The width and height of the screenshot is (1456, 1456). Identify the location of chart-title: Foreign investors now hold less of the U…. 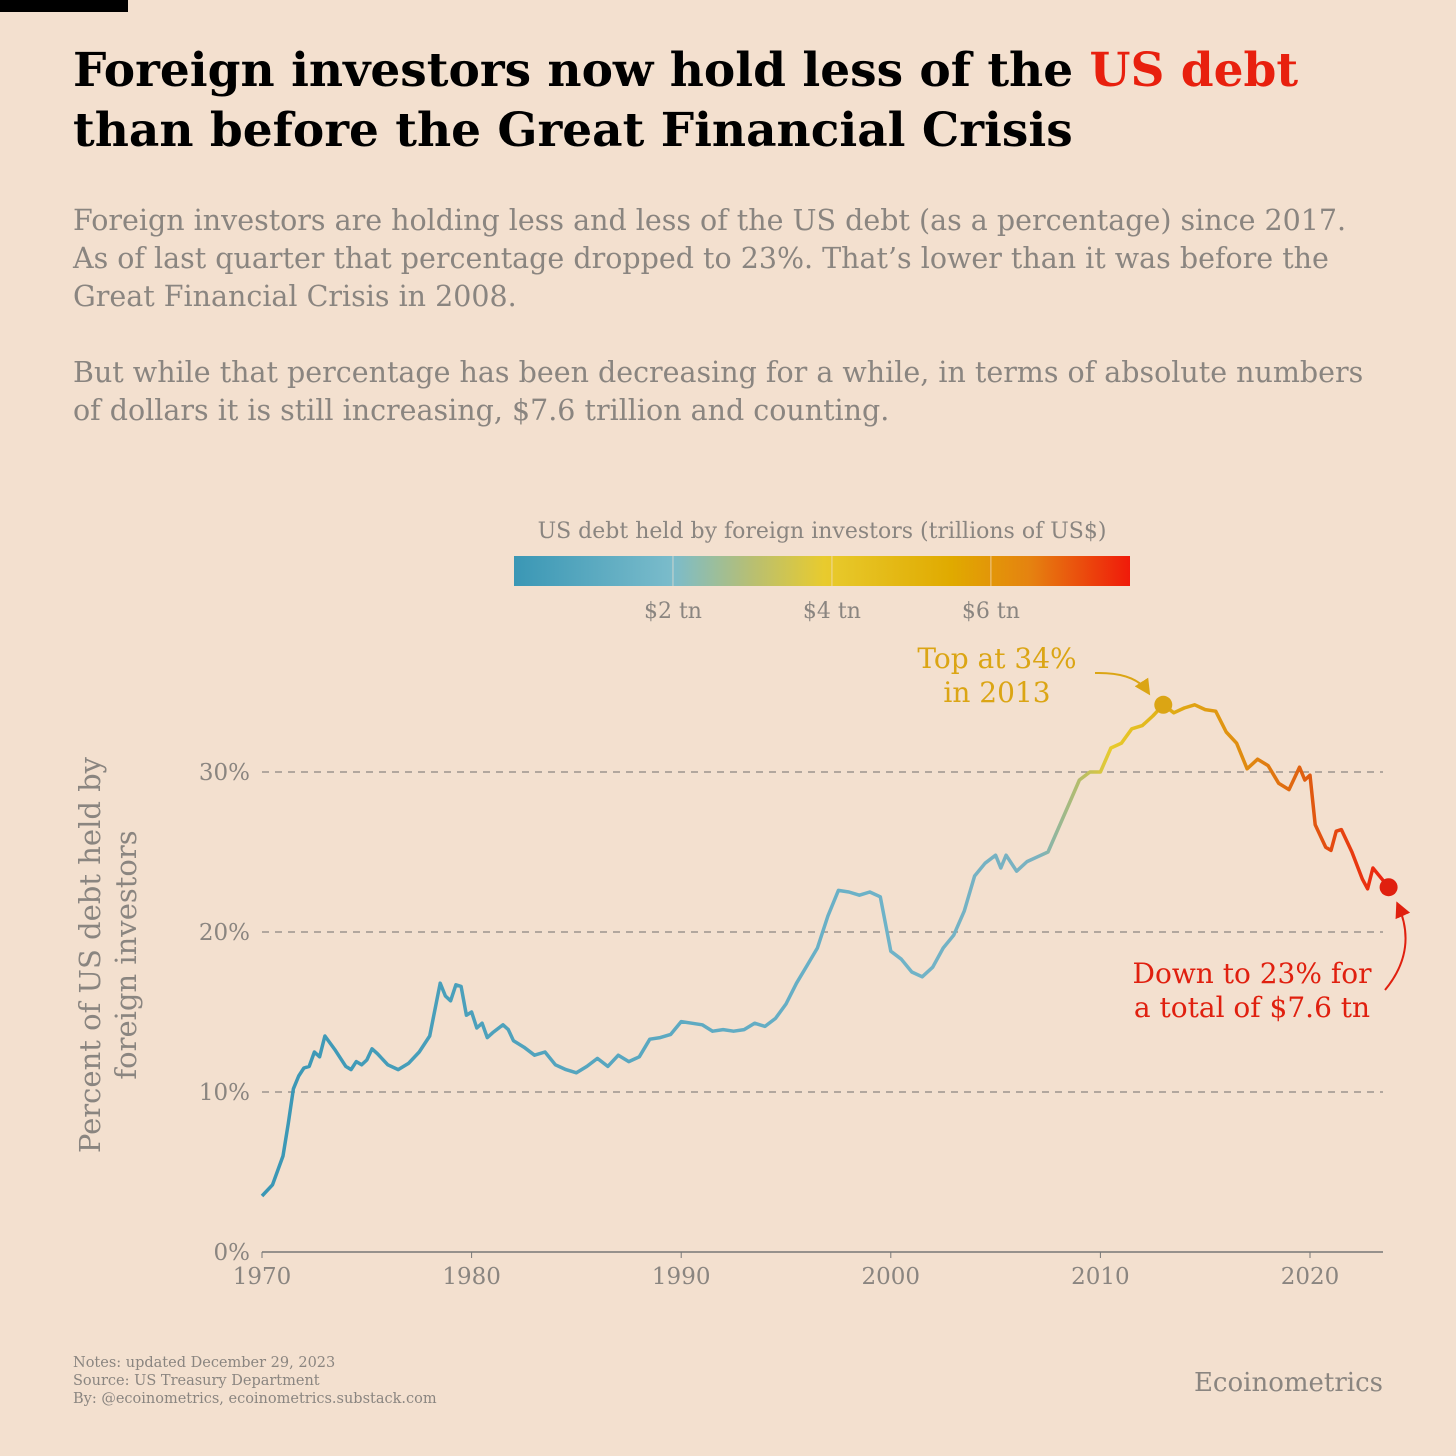
(685, 70).